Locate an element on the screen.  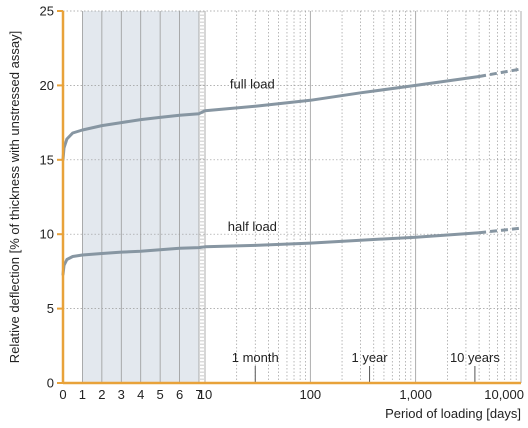
y-tick-label: 5 is located at coordinates (50, 308).